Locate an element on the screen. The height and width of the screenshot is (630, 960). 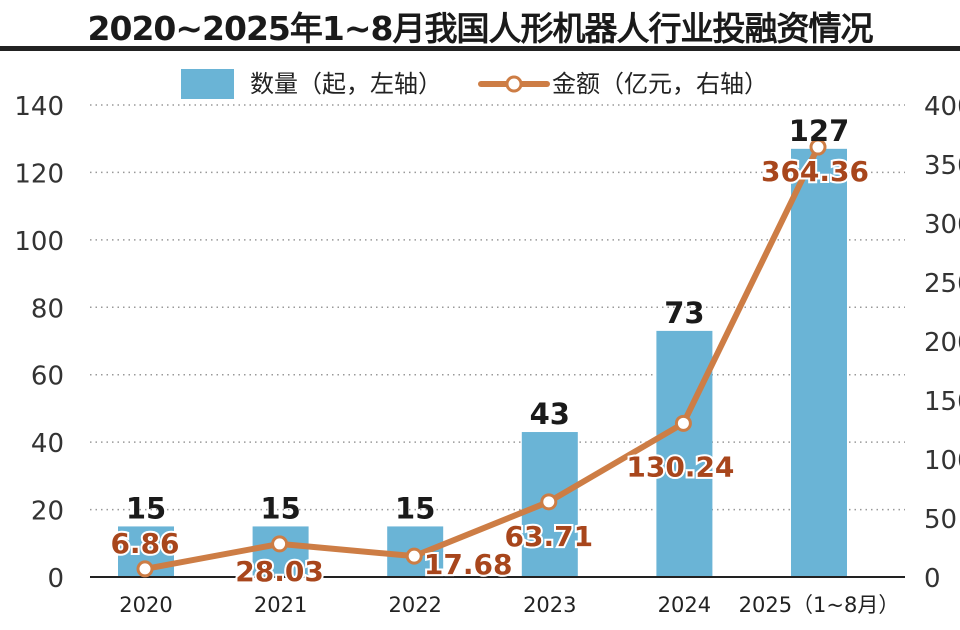
x-tick-label: 2021 is located at coordinates (280, 605).